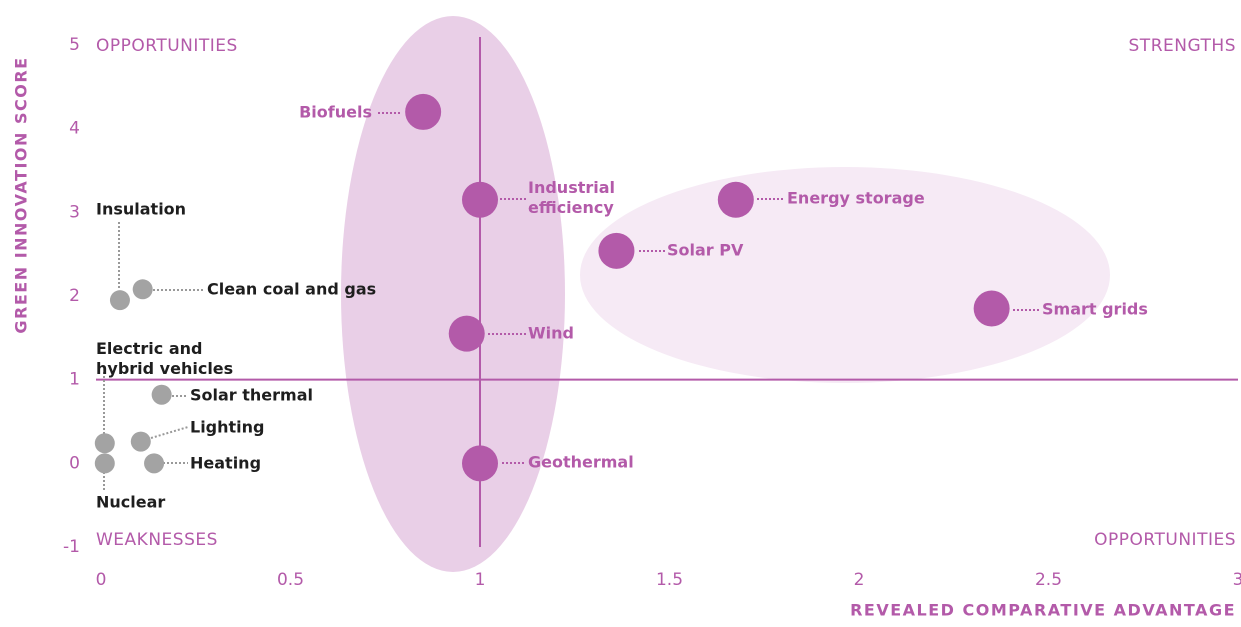 This screenshot has width=1241, height=627. I want to click on x-axis-title: REVEALED COMPARATIVE ADVANTAGE, so click(1043, 610).